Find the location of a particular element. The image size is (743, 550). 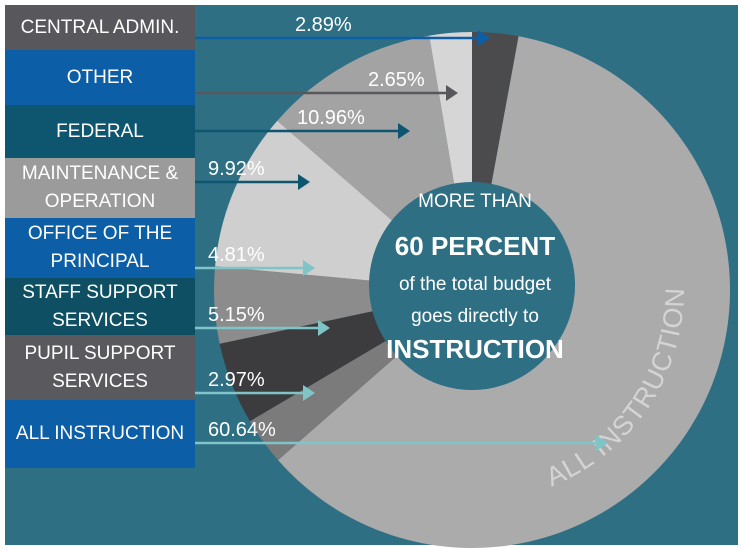

center-text: goes directly to is located at coordinates (475, 316).